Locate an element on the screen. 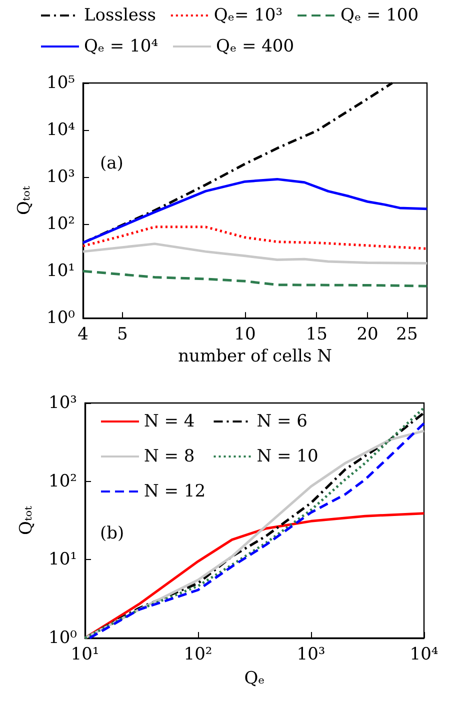  x-axis-title: number of cells N is located at coordinates (255, 356).